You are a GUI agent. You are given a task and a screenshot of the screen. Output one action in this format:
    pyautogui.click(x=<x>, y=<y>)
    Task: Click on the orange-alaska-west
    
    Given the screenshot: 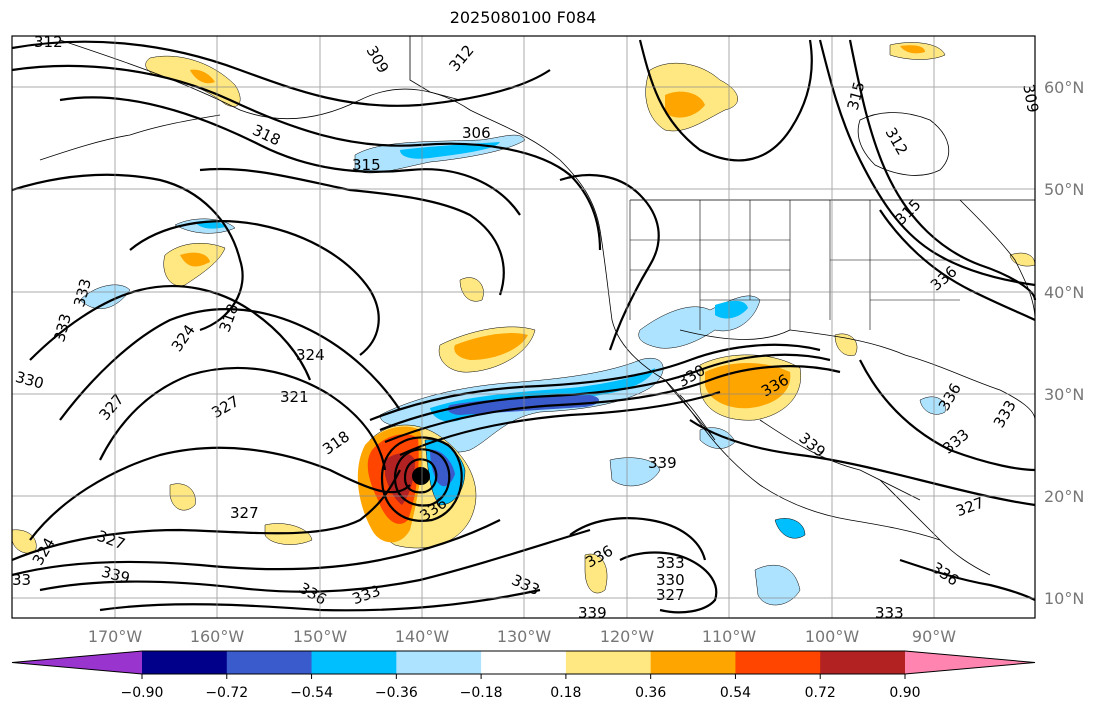 What is the action you would take?
    pyautogui.click(x=202, y=76)
    